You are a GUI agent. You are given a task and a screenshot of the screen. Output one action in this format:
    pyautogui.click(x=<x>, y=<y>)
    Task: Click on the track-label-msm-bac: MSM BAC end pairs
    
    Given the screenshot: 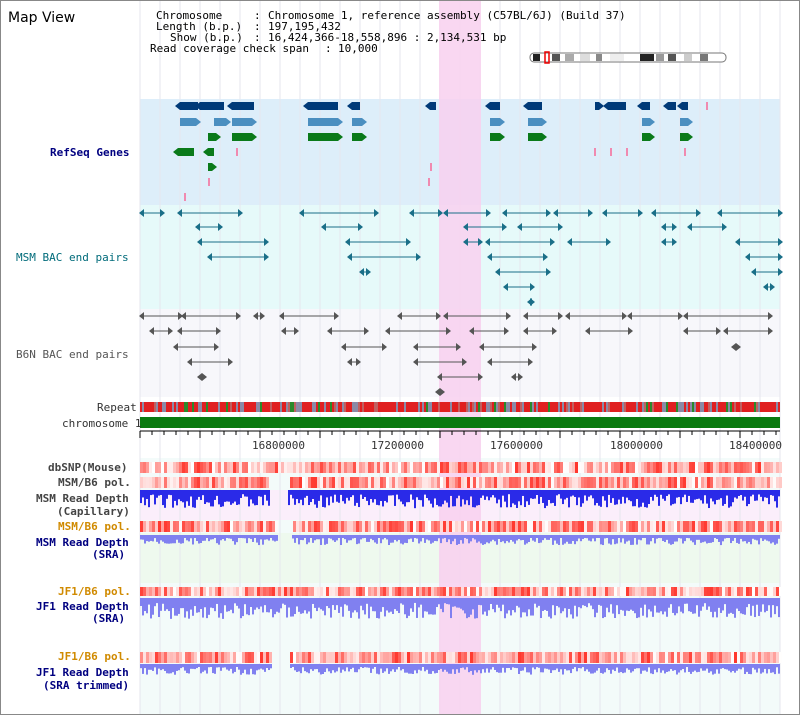 What is the action you would take?
    pyautogui.click(x=72, y=257)
    